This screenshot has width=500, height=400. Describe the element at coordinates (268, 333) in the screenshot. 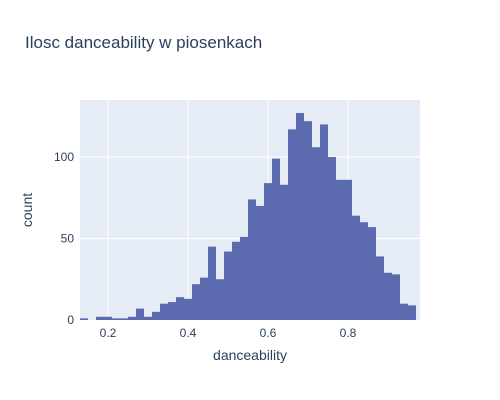

I see `x-tick-label: 0.6` at that location.